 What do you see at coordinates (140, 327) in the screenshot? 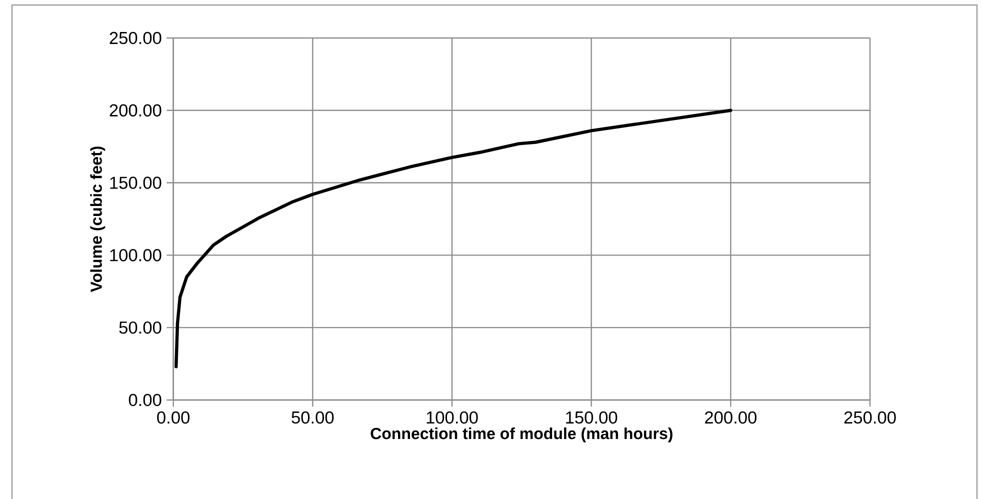
I see `y-tick-label: 50.00` at bounding box center [140, 327].